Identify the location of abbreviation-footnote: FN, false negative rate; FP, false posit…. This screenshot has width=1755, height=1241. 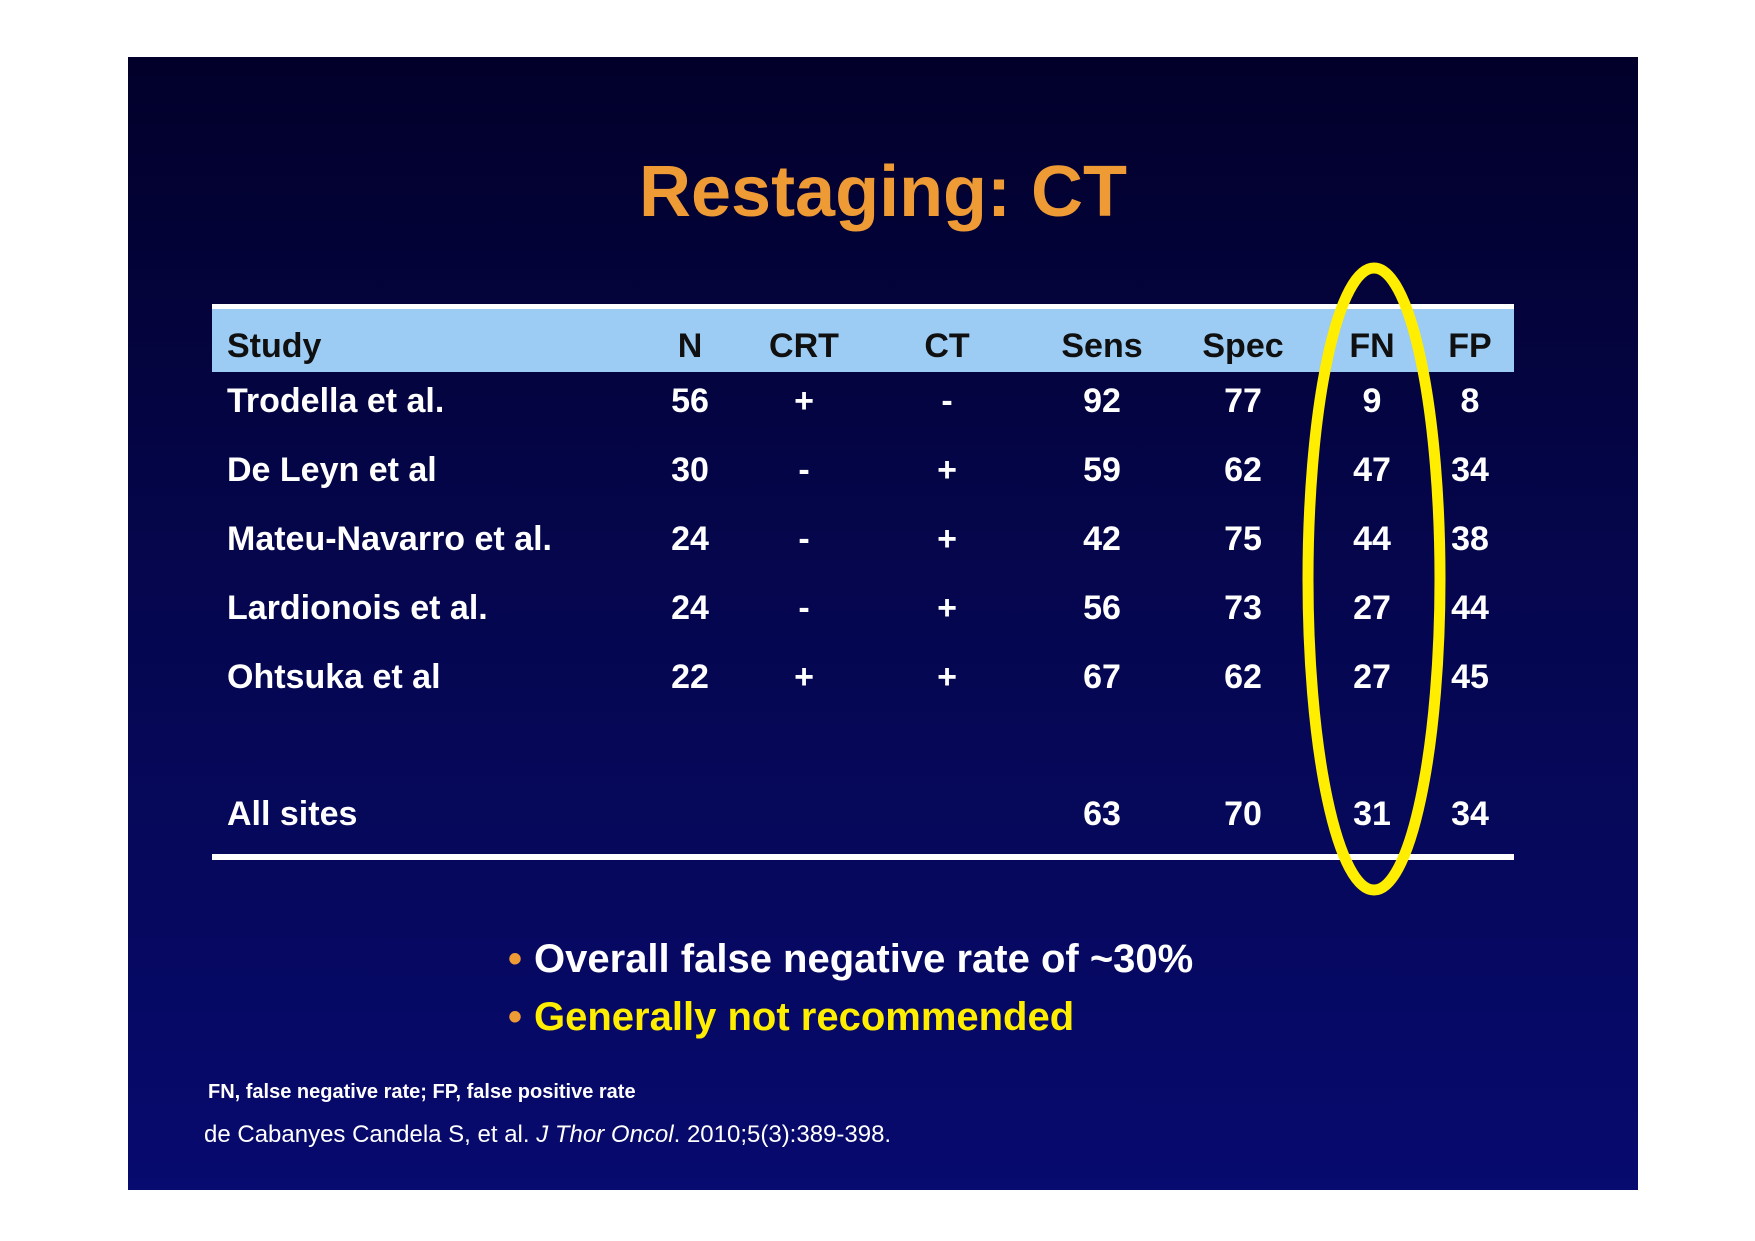
(422, 1092).